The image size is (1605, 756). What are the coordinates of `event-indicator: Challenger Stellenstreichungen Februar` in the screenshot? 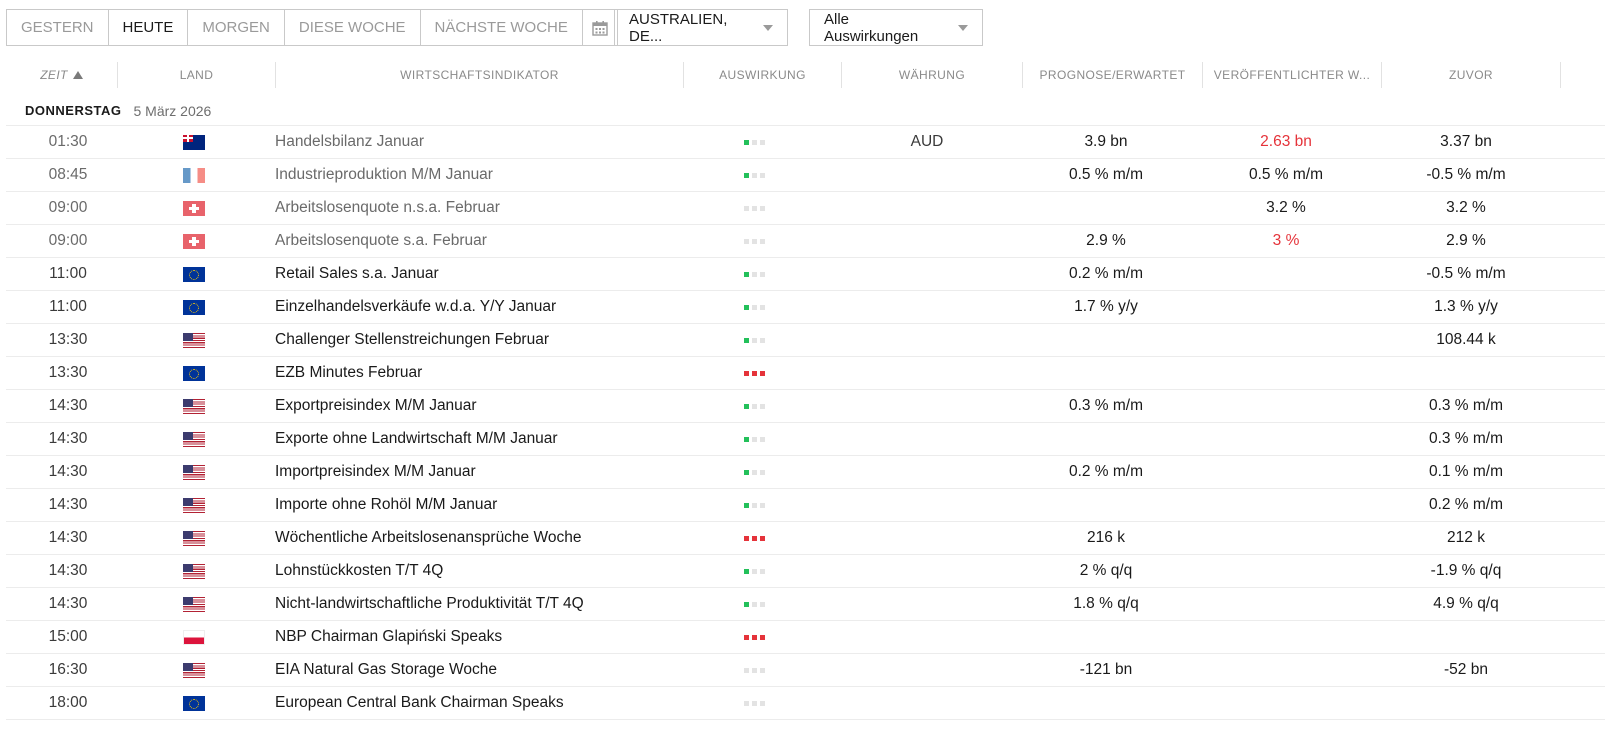 It's located at (412, 339).